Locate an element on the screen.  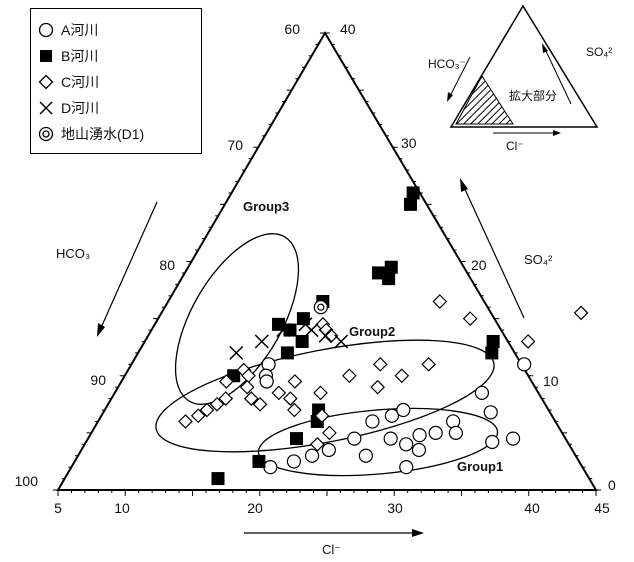
inset-bottom-label: Cl⁻ is located at coordinates (515, 146).